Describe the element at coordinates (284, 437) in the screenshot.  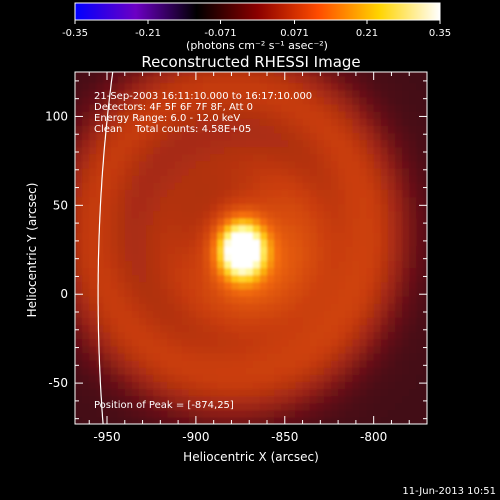
I see `x-tick-label: -850` at that location.